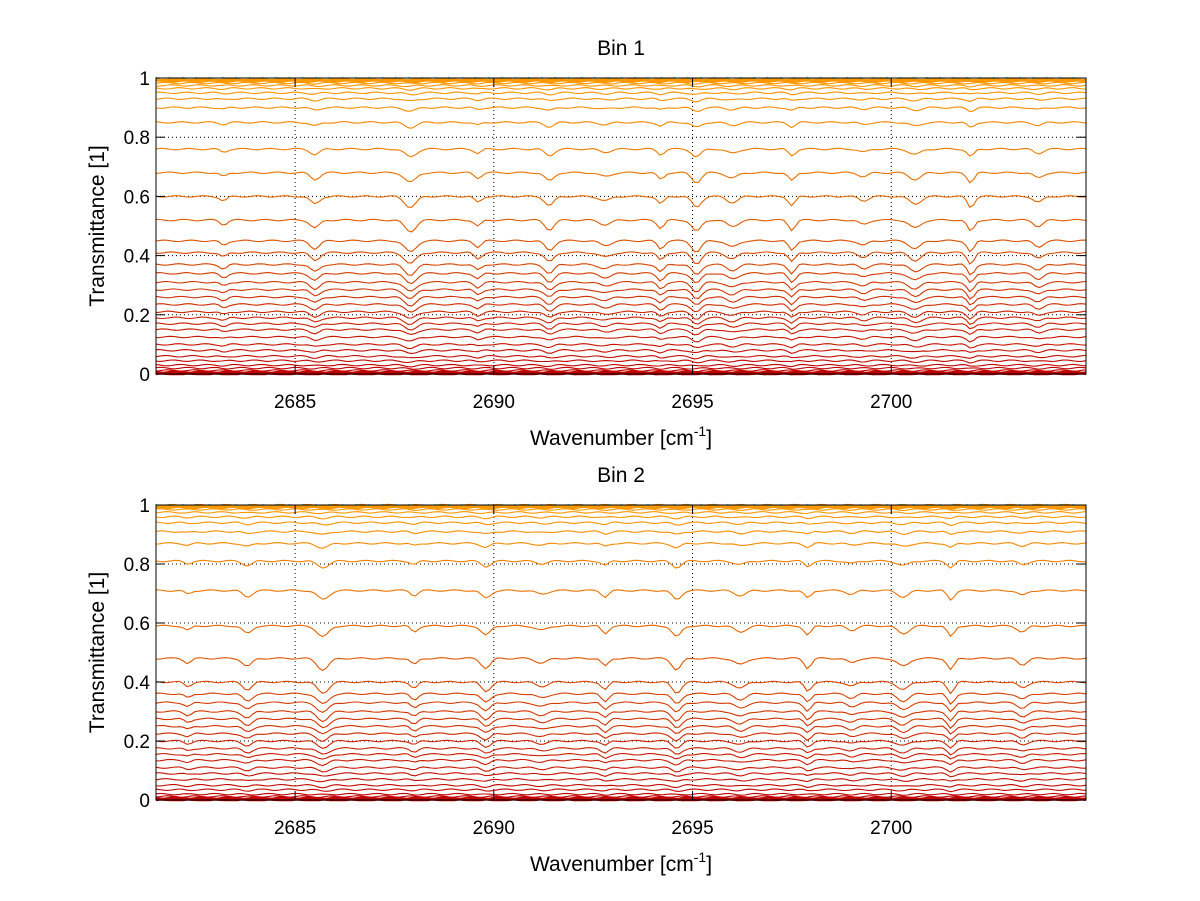  What do you see at coordinates (700, 431) in the screenshot?
I see `panel1-x-axis-label-sup: -1` at bounding box center [700, 431].